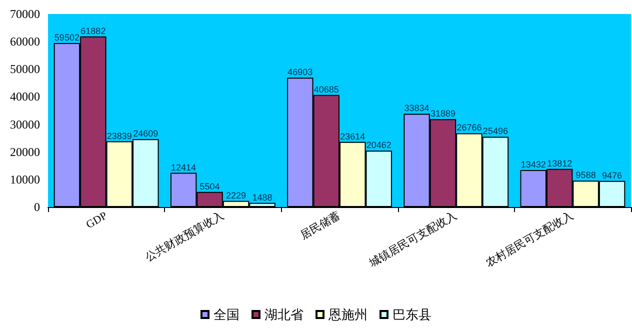 This screenshot has width=632, height=332. Describe the element at coordinates (262, 197) in the screenshot. I see `data-label: 1488` at that location.